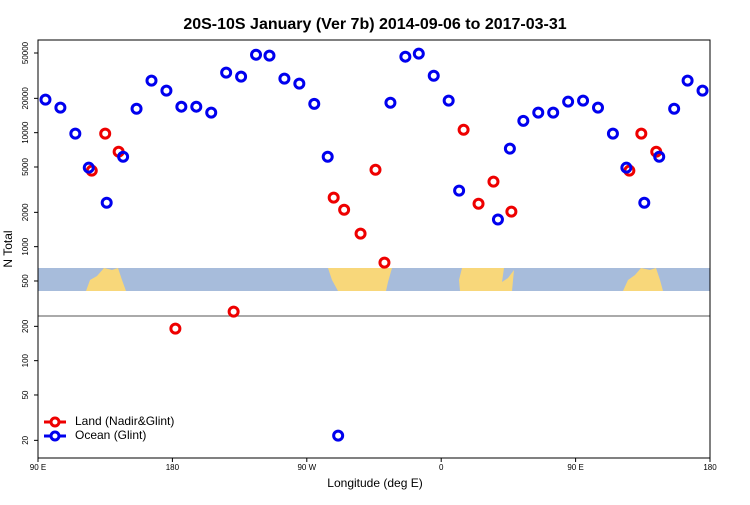  I want to click on y-tick-label: 50000, so click(25, 52).